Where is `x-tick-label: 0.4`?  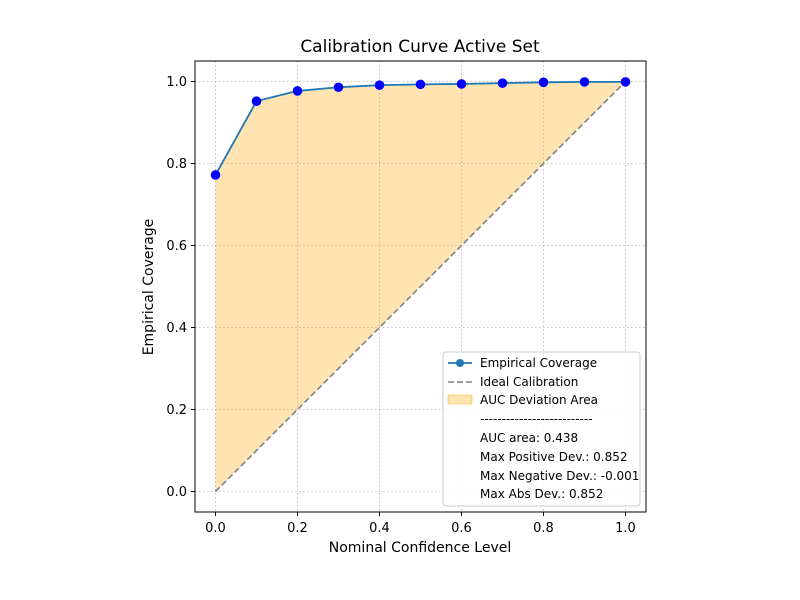 x-tick-label: 0.4 is located at coordinates (379, 528).